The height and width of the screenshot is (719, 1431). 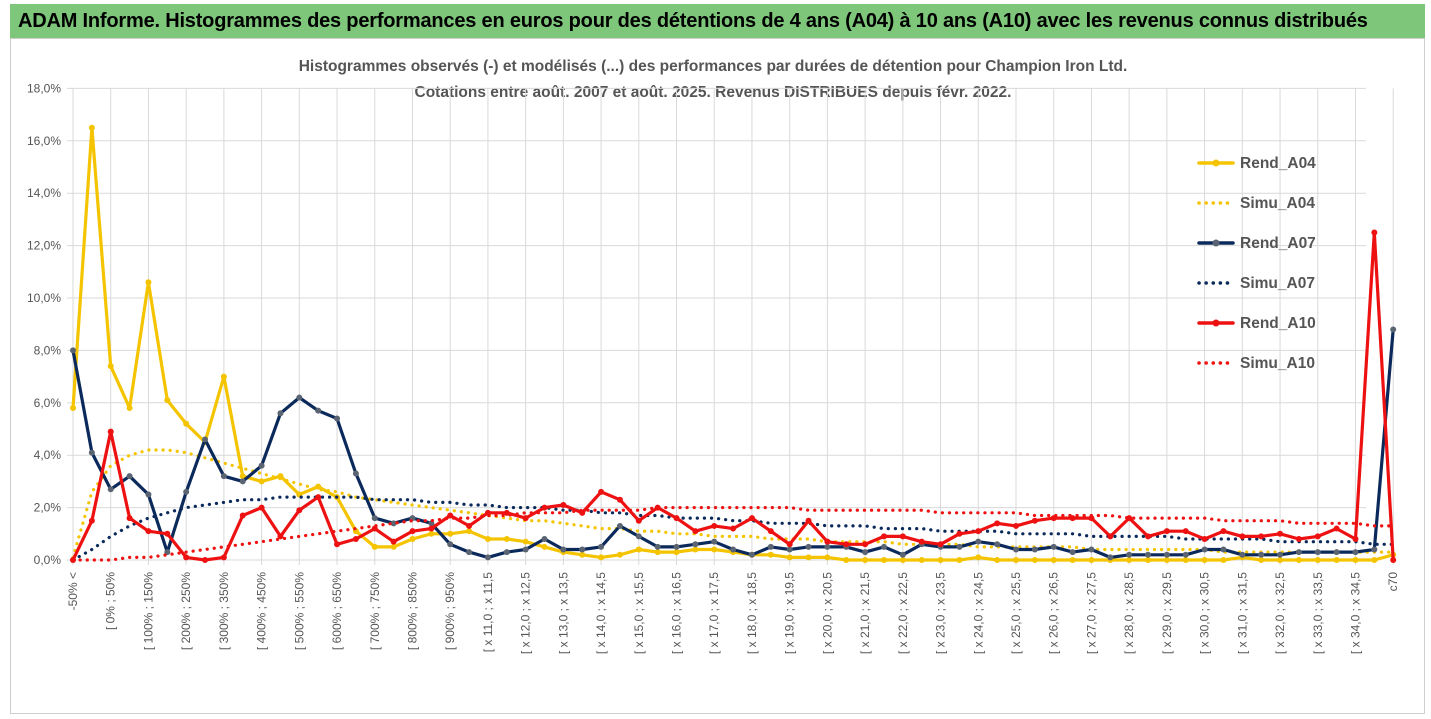 What do you see at coordinates (1091, 613) in the screenshot?
I see `x-tick-label: [ x 27,0 ; x 27,5` at bounding box center [1091, 613].